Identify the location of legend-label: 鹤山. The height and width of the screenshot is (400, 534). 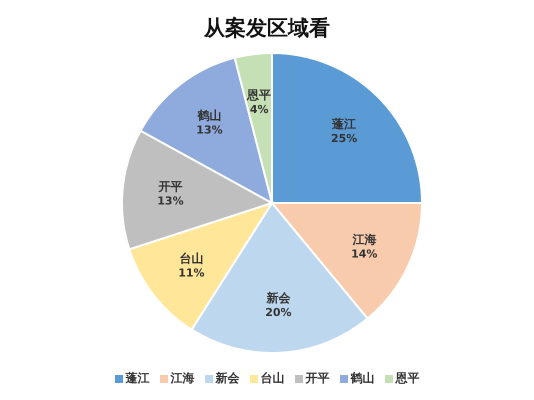
(361, 378).